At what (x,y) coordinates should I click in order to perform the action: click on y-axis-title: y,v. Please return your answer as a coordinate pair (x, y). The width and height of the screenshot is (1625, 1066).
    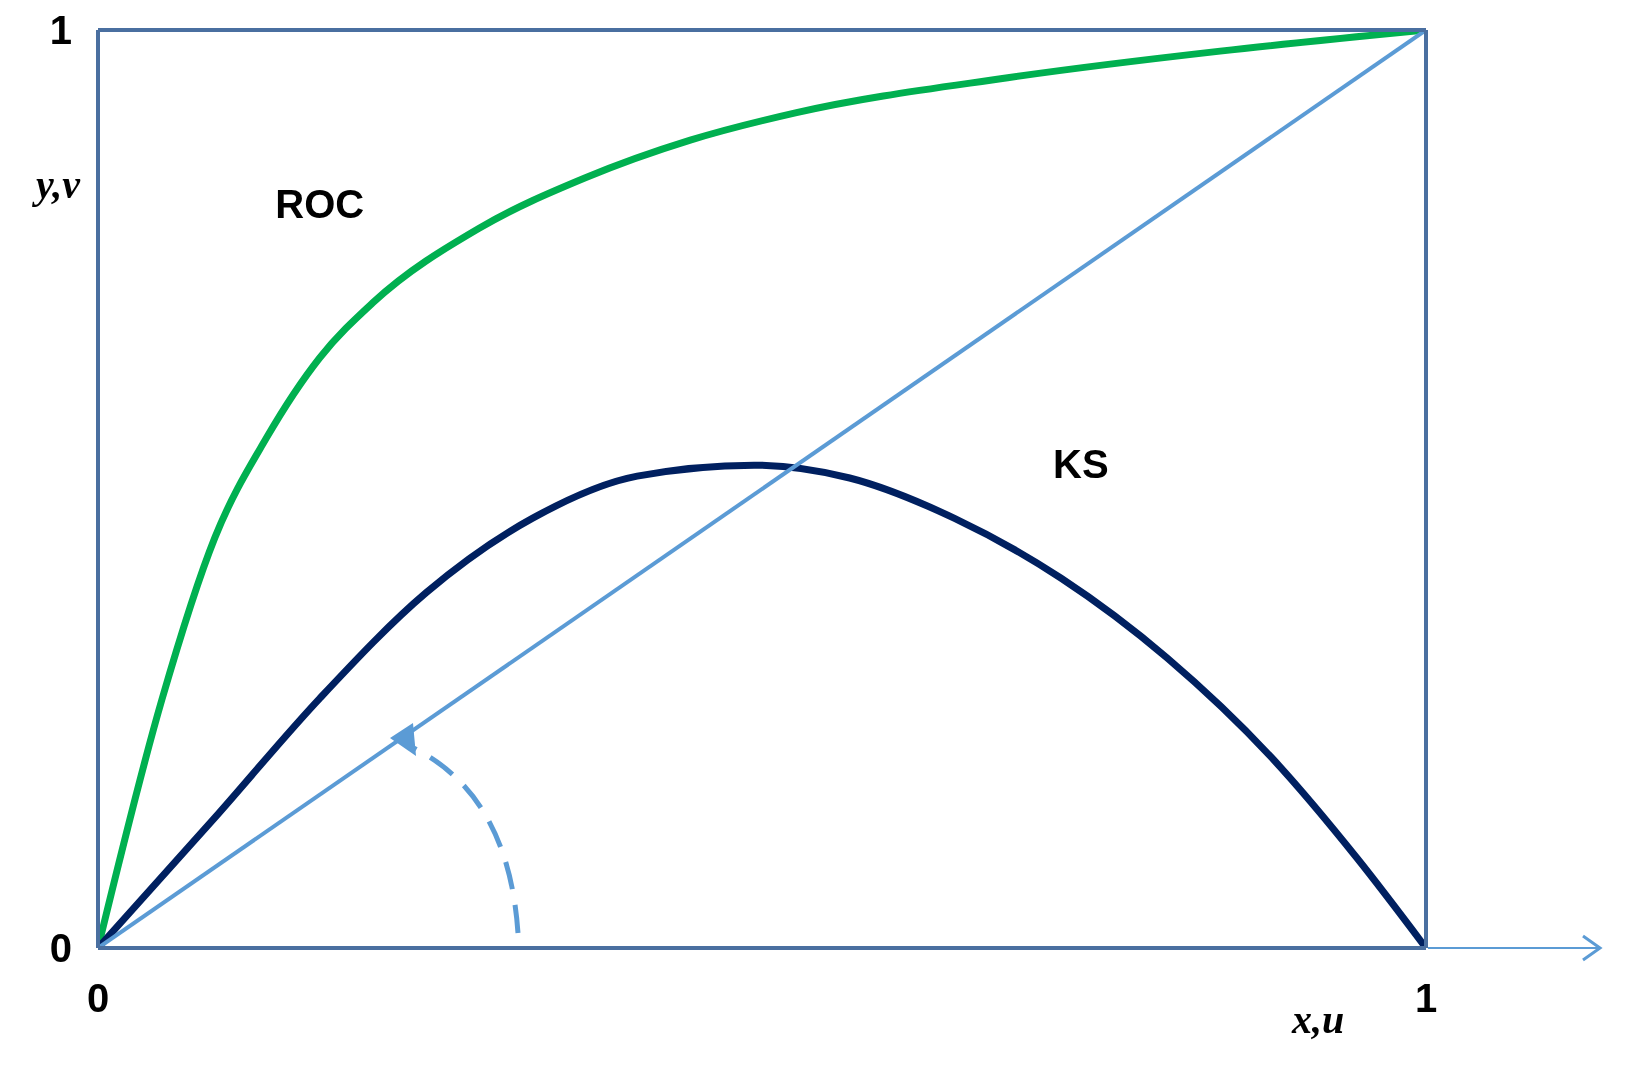
    Looking at the image, I should click on (56, 184).